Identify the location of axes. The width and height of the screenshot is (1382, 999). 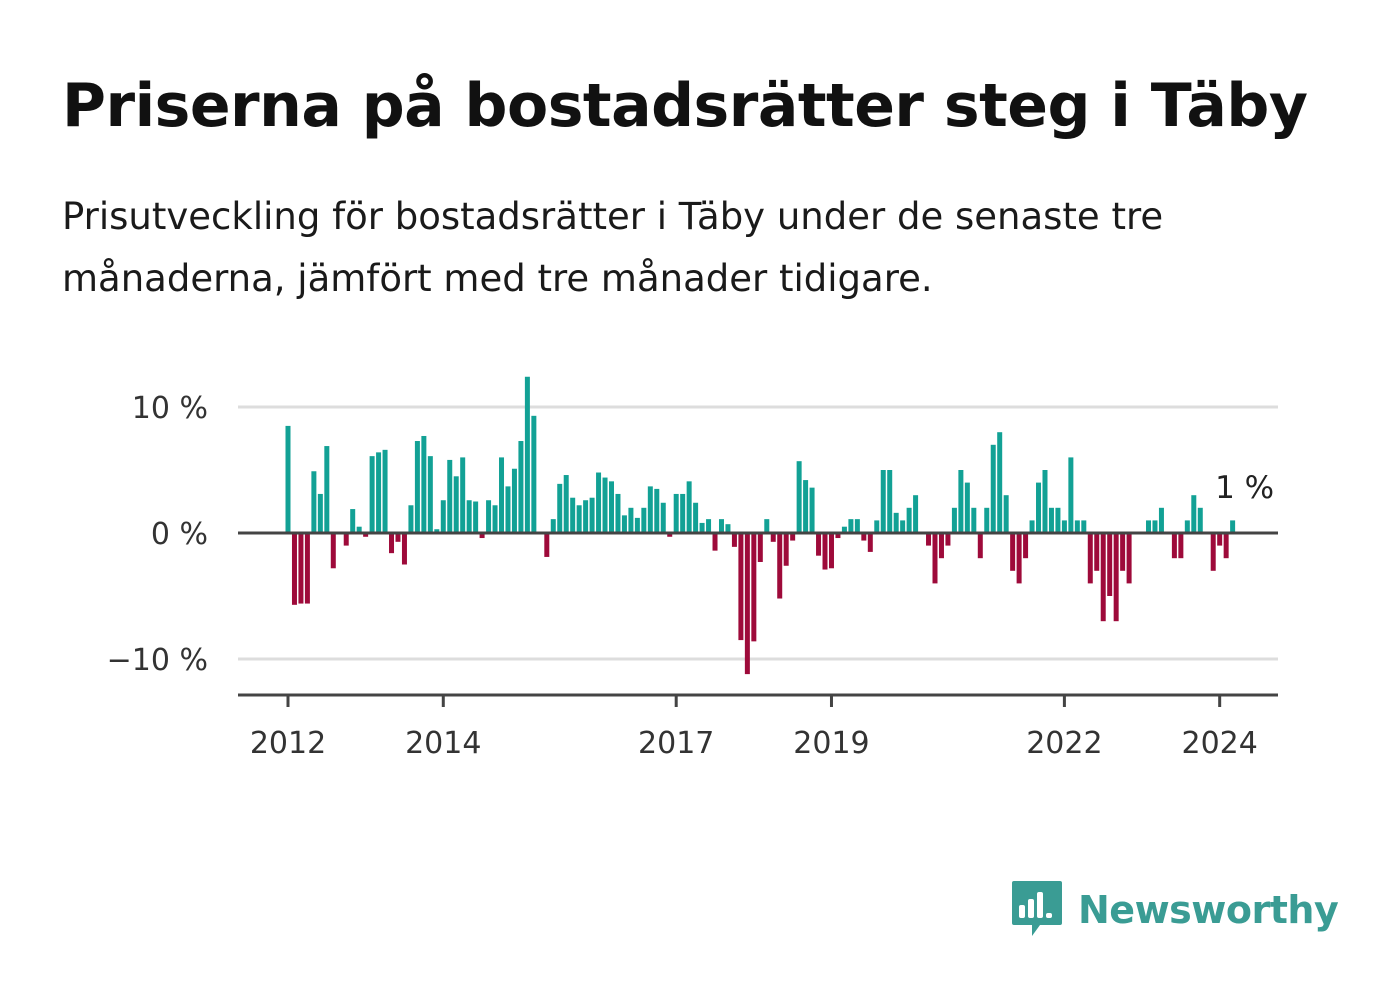
(758, 619).